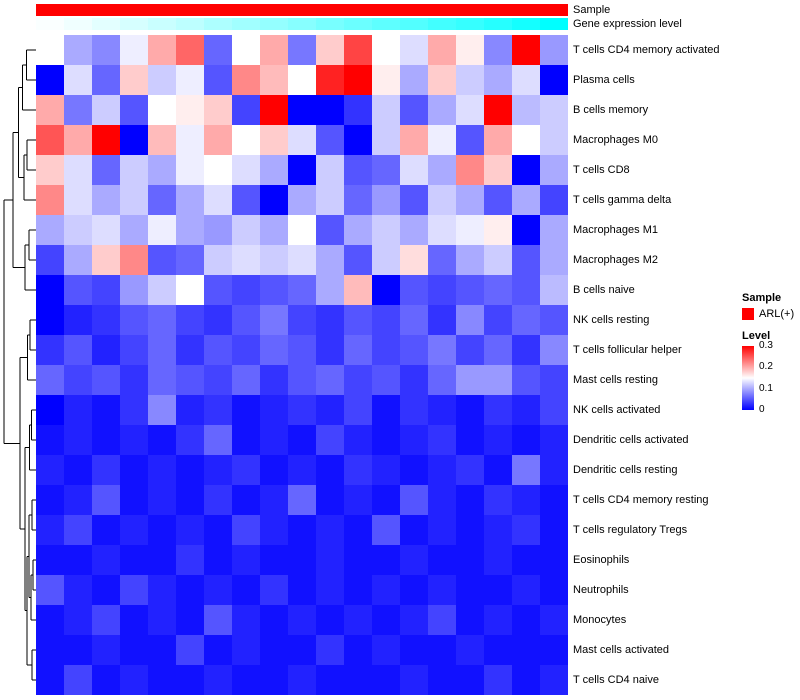 This screenshot has height=700, width=800. What do you see at coordinates (766, 345) in the screenshot?
I see `colorbar-tick-label: 0.3` at bounding box center [766, 345].